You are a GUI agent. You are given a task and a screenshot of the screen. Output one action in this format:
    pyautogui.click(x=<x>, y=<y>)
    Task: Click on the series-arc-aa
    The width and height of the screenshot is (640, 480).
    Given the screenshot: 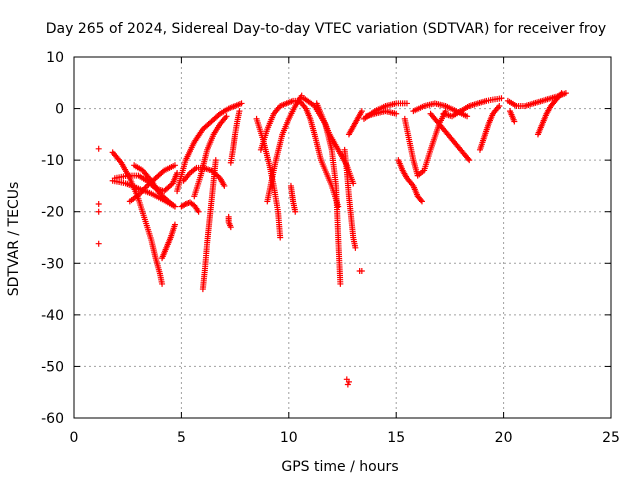 What is the action you would take?
    pyautogui.click(x=450, y=137)
    